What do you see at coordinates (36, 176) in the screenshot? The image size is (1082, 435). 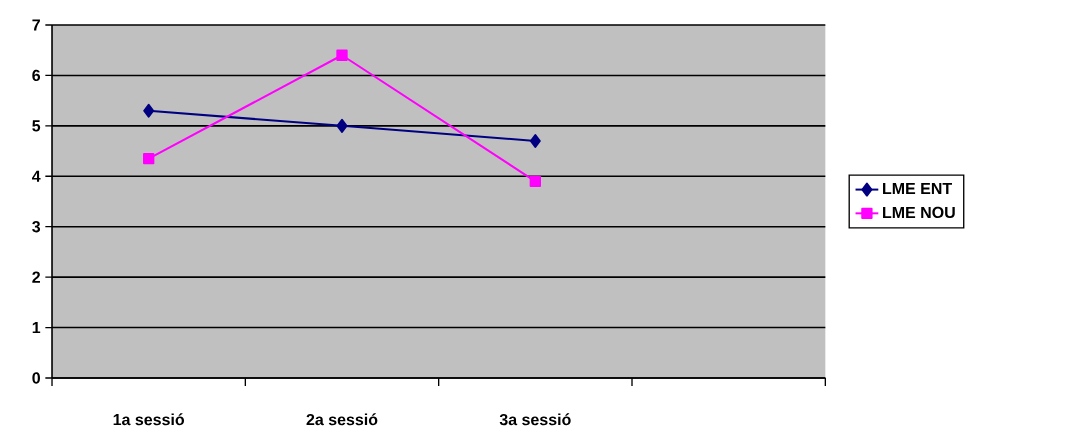 I see `y-tick-label: 4` at bounding box center [36, 176].